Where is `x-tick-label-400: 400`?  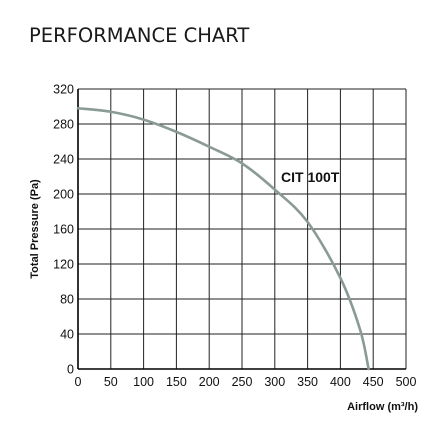 x-tick-label-400: 400 is located at coordinates (340, 382).